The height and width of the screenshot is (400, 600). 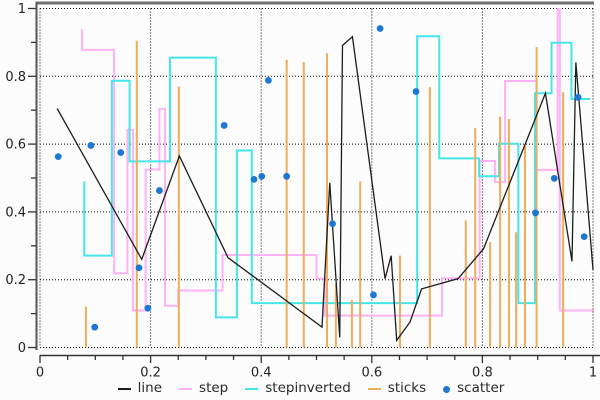 I want to click on legend-item-line: line, so click(x=140, y=388).